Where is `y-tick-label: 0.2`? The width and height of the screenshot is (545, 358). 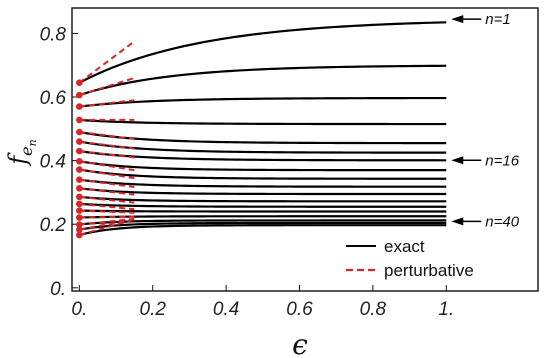 y-tick-label: 0.2 is located at coordinates (53, 225).